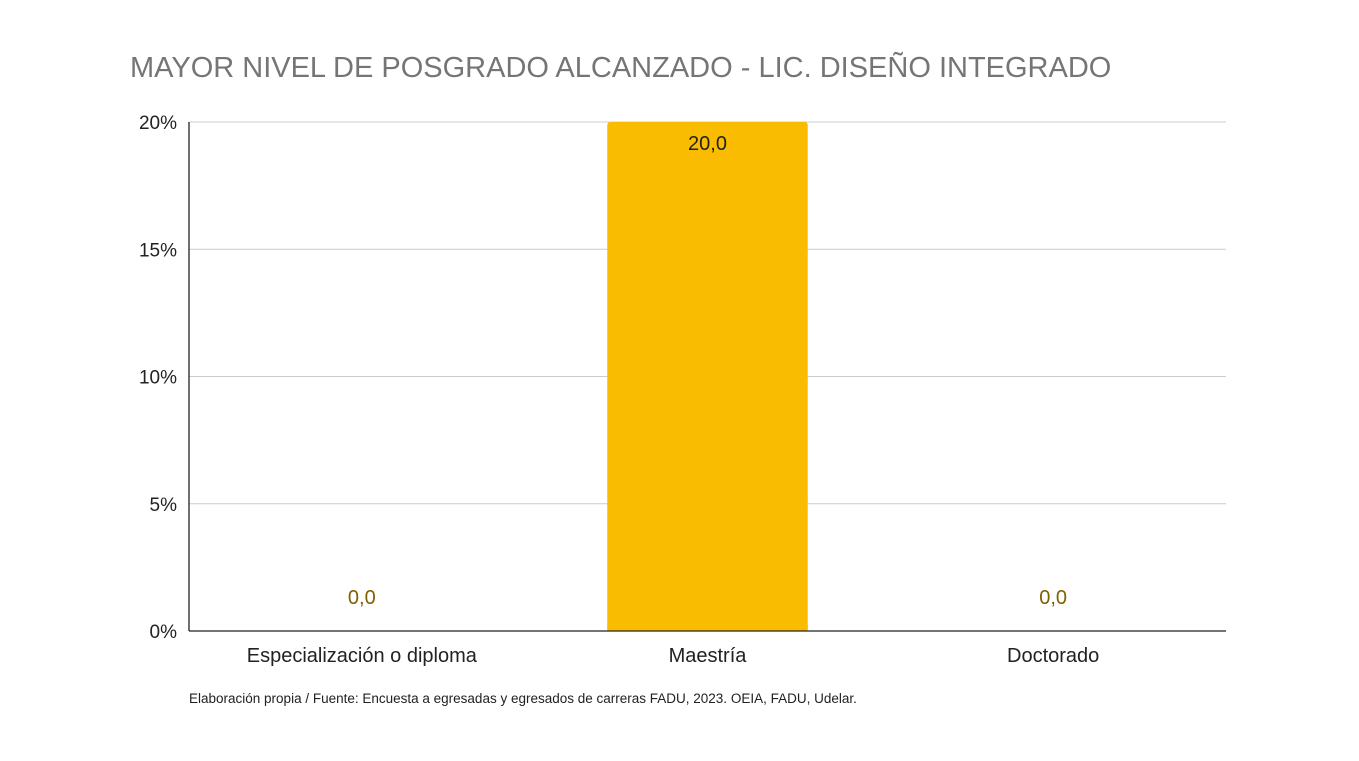  Describe the element at coordinates (164, 632) in the screenshot. I see `y-tick-label: 0%` at that location.